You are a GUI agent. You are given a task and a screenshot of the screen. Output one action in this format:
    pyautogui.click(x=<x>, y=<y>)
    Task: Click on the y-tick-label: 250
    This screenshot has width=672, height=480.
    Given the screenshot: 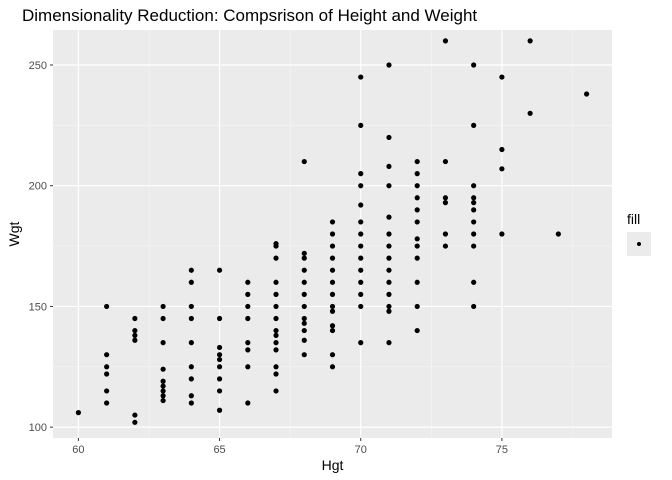 What is the action you would take?
    pyautogui.click(x=38, y=66)
    